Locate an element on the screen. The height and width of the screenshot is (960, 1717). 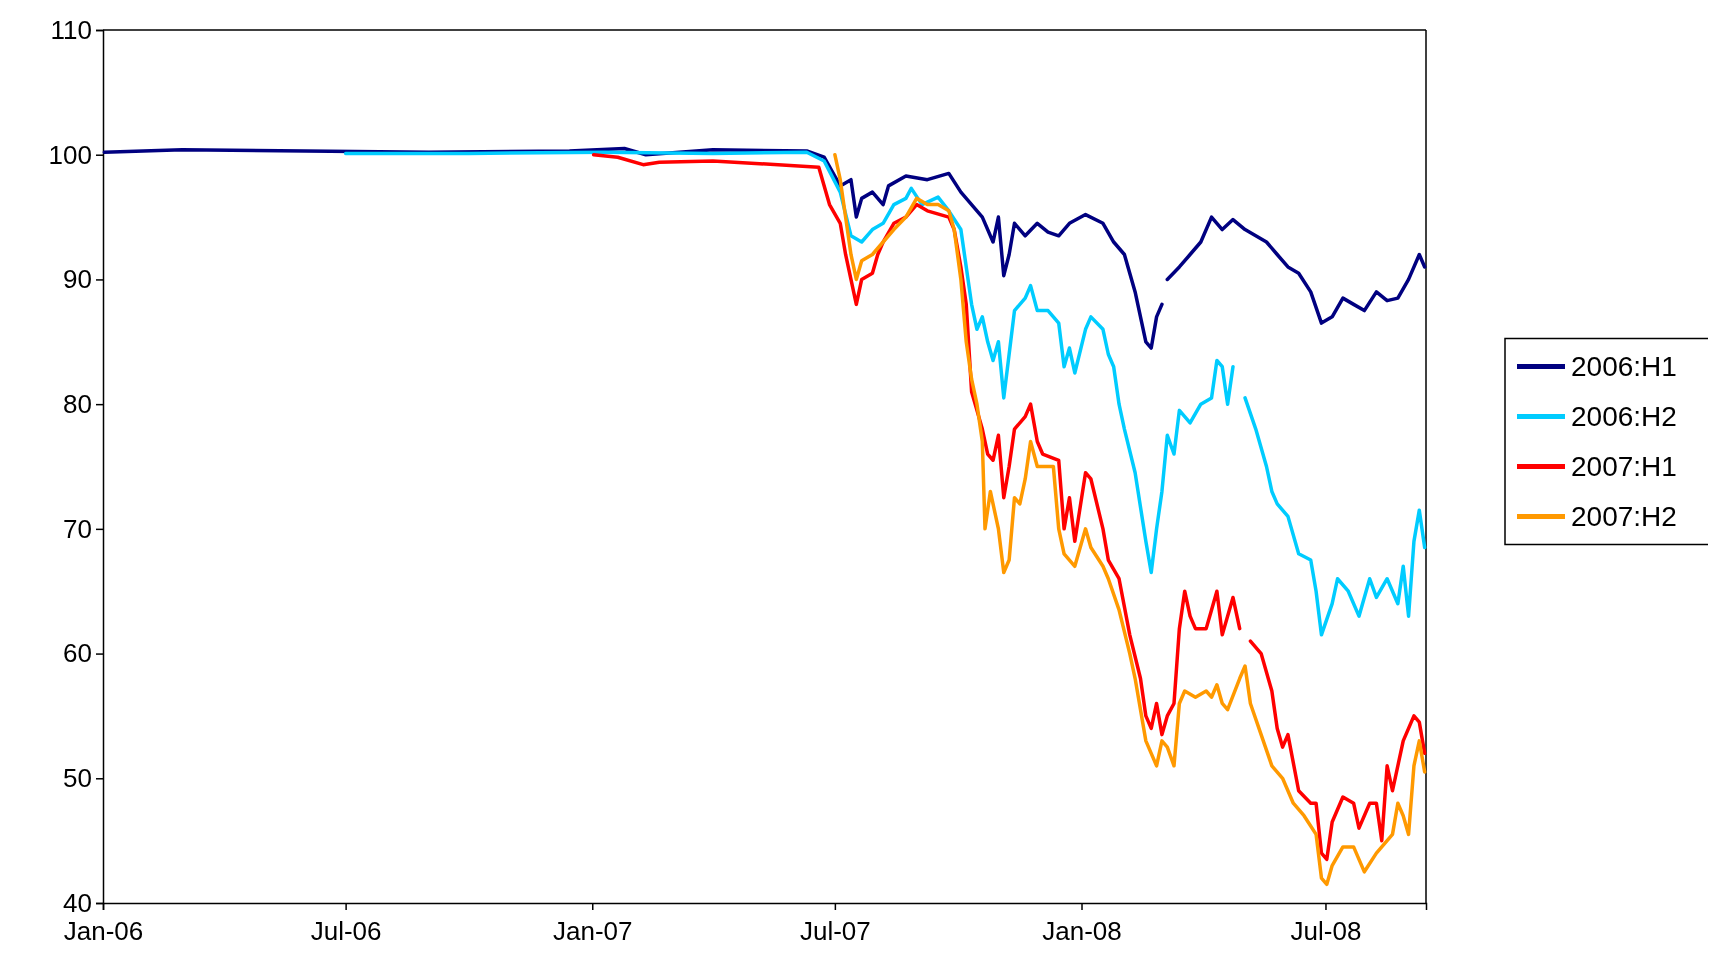
y-tick-label: 40 is located at coordinates (77, 902).